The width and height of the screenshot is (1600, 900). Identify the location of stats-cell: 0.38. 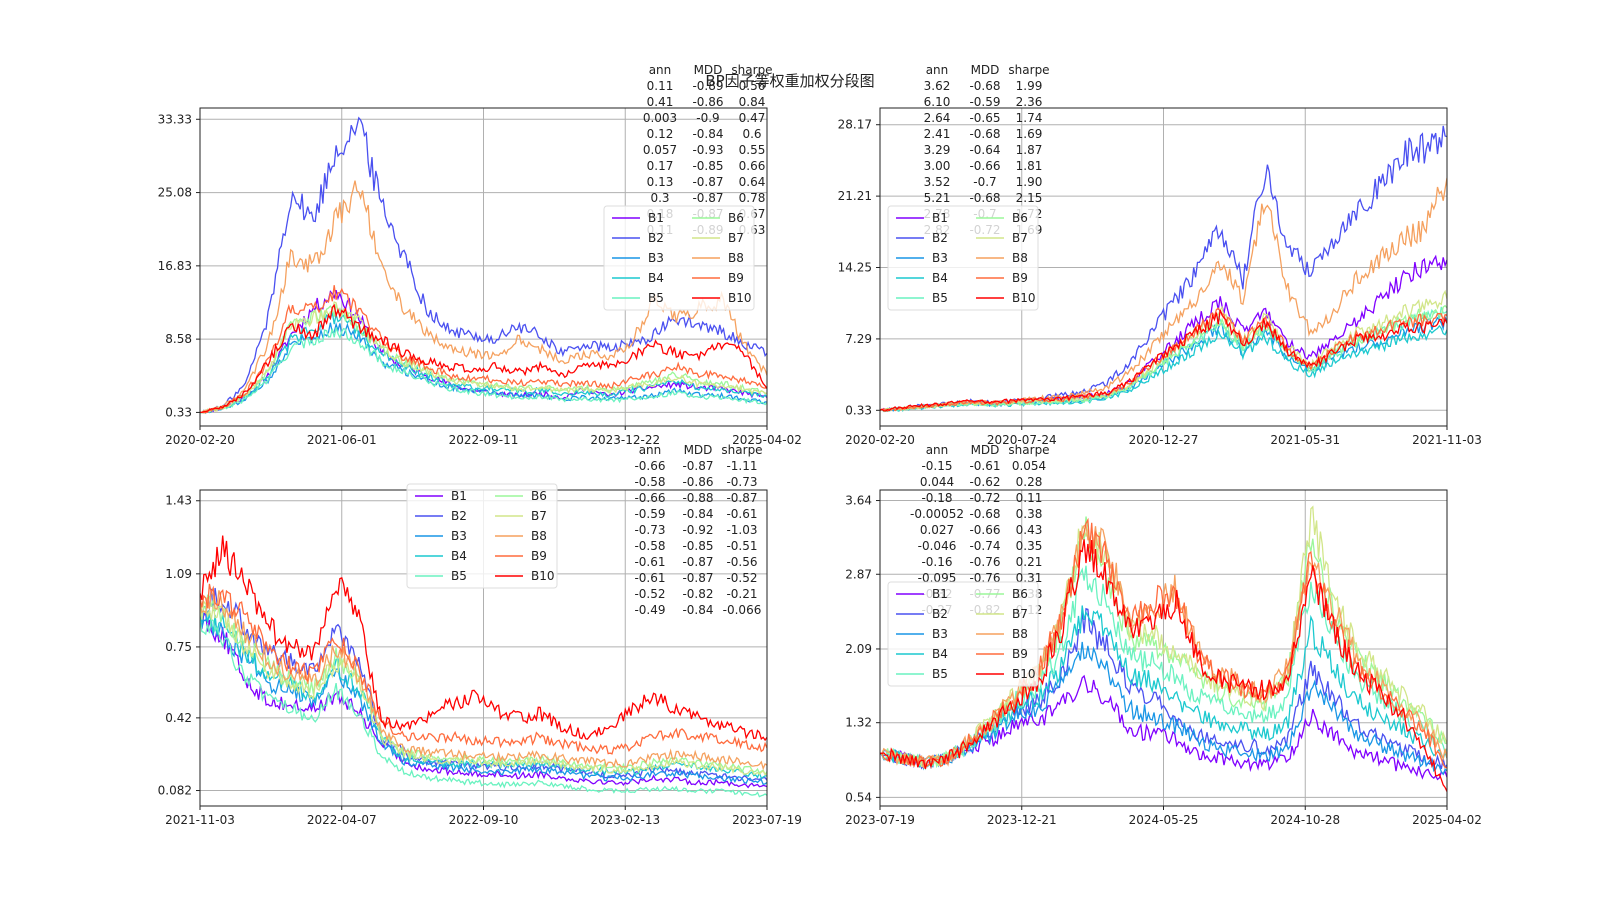
(1029, 514).